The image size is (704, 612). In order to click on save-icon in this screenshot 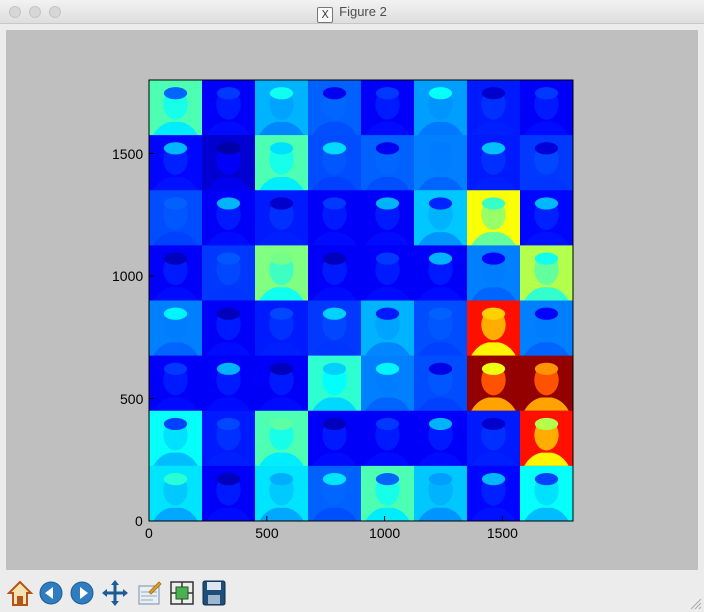, I will do `click(214, 593)`.